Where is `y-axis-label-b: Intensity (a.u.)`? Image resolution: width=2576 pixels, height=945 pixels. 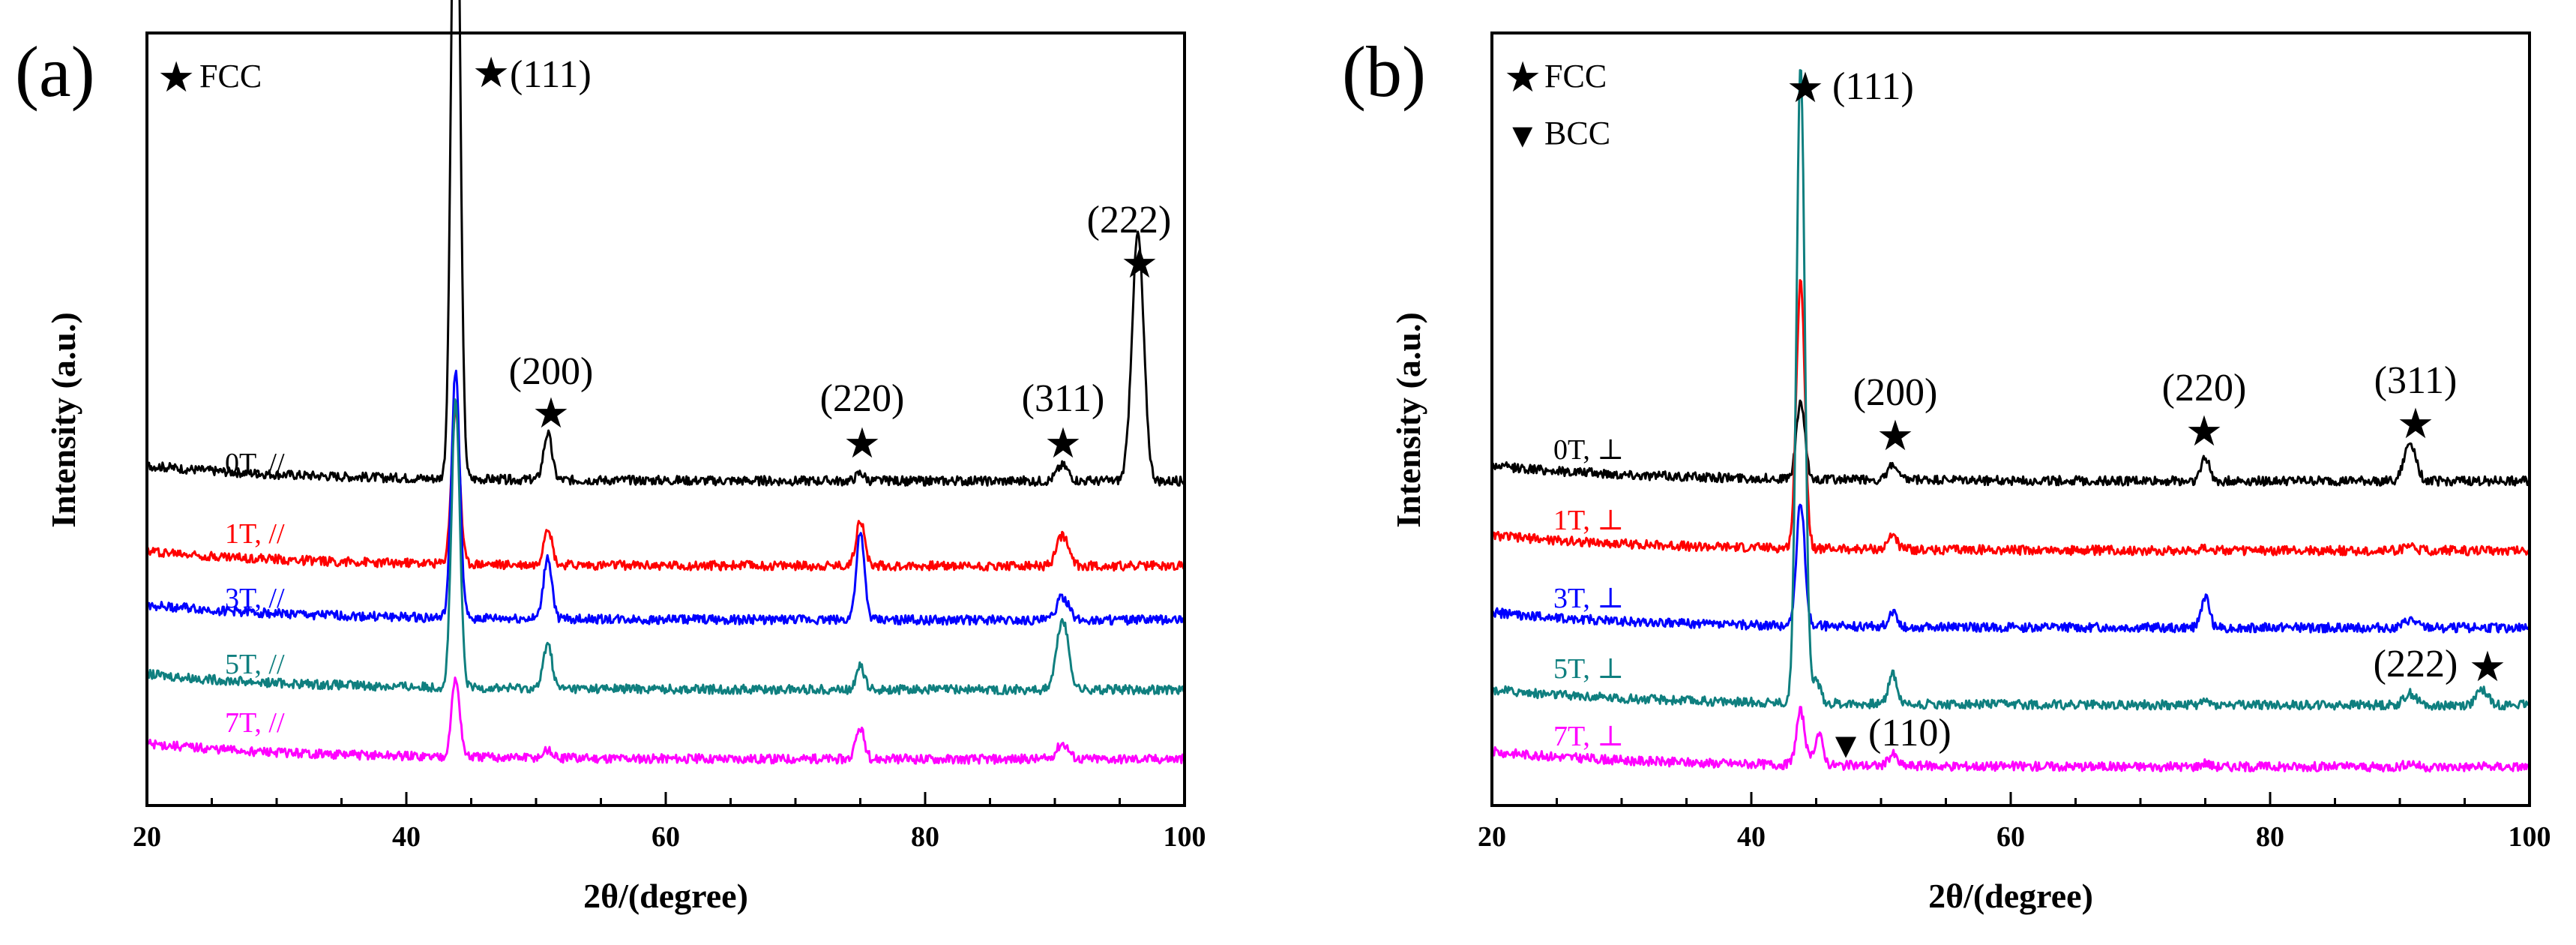 y-axis-label-b: Intensity (a.u.) is located at coordinates (1408, 420).